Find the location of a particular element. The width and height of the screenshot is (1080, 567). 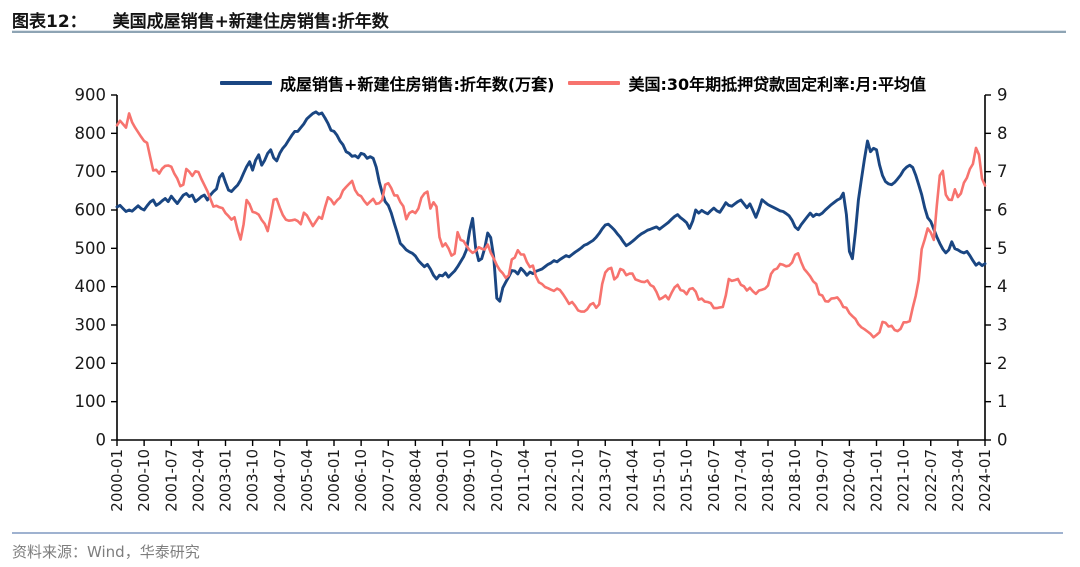

x-axis-label: 2006-10 is located at coordinates (361, 480).